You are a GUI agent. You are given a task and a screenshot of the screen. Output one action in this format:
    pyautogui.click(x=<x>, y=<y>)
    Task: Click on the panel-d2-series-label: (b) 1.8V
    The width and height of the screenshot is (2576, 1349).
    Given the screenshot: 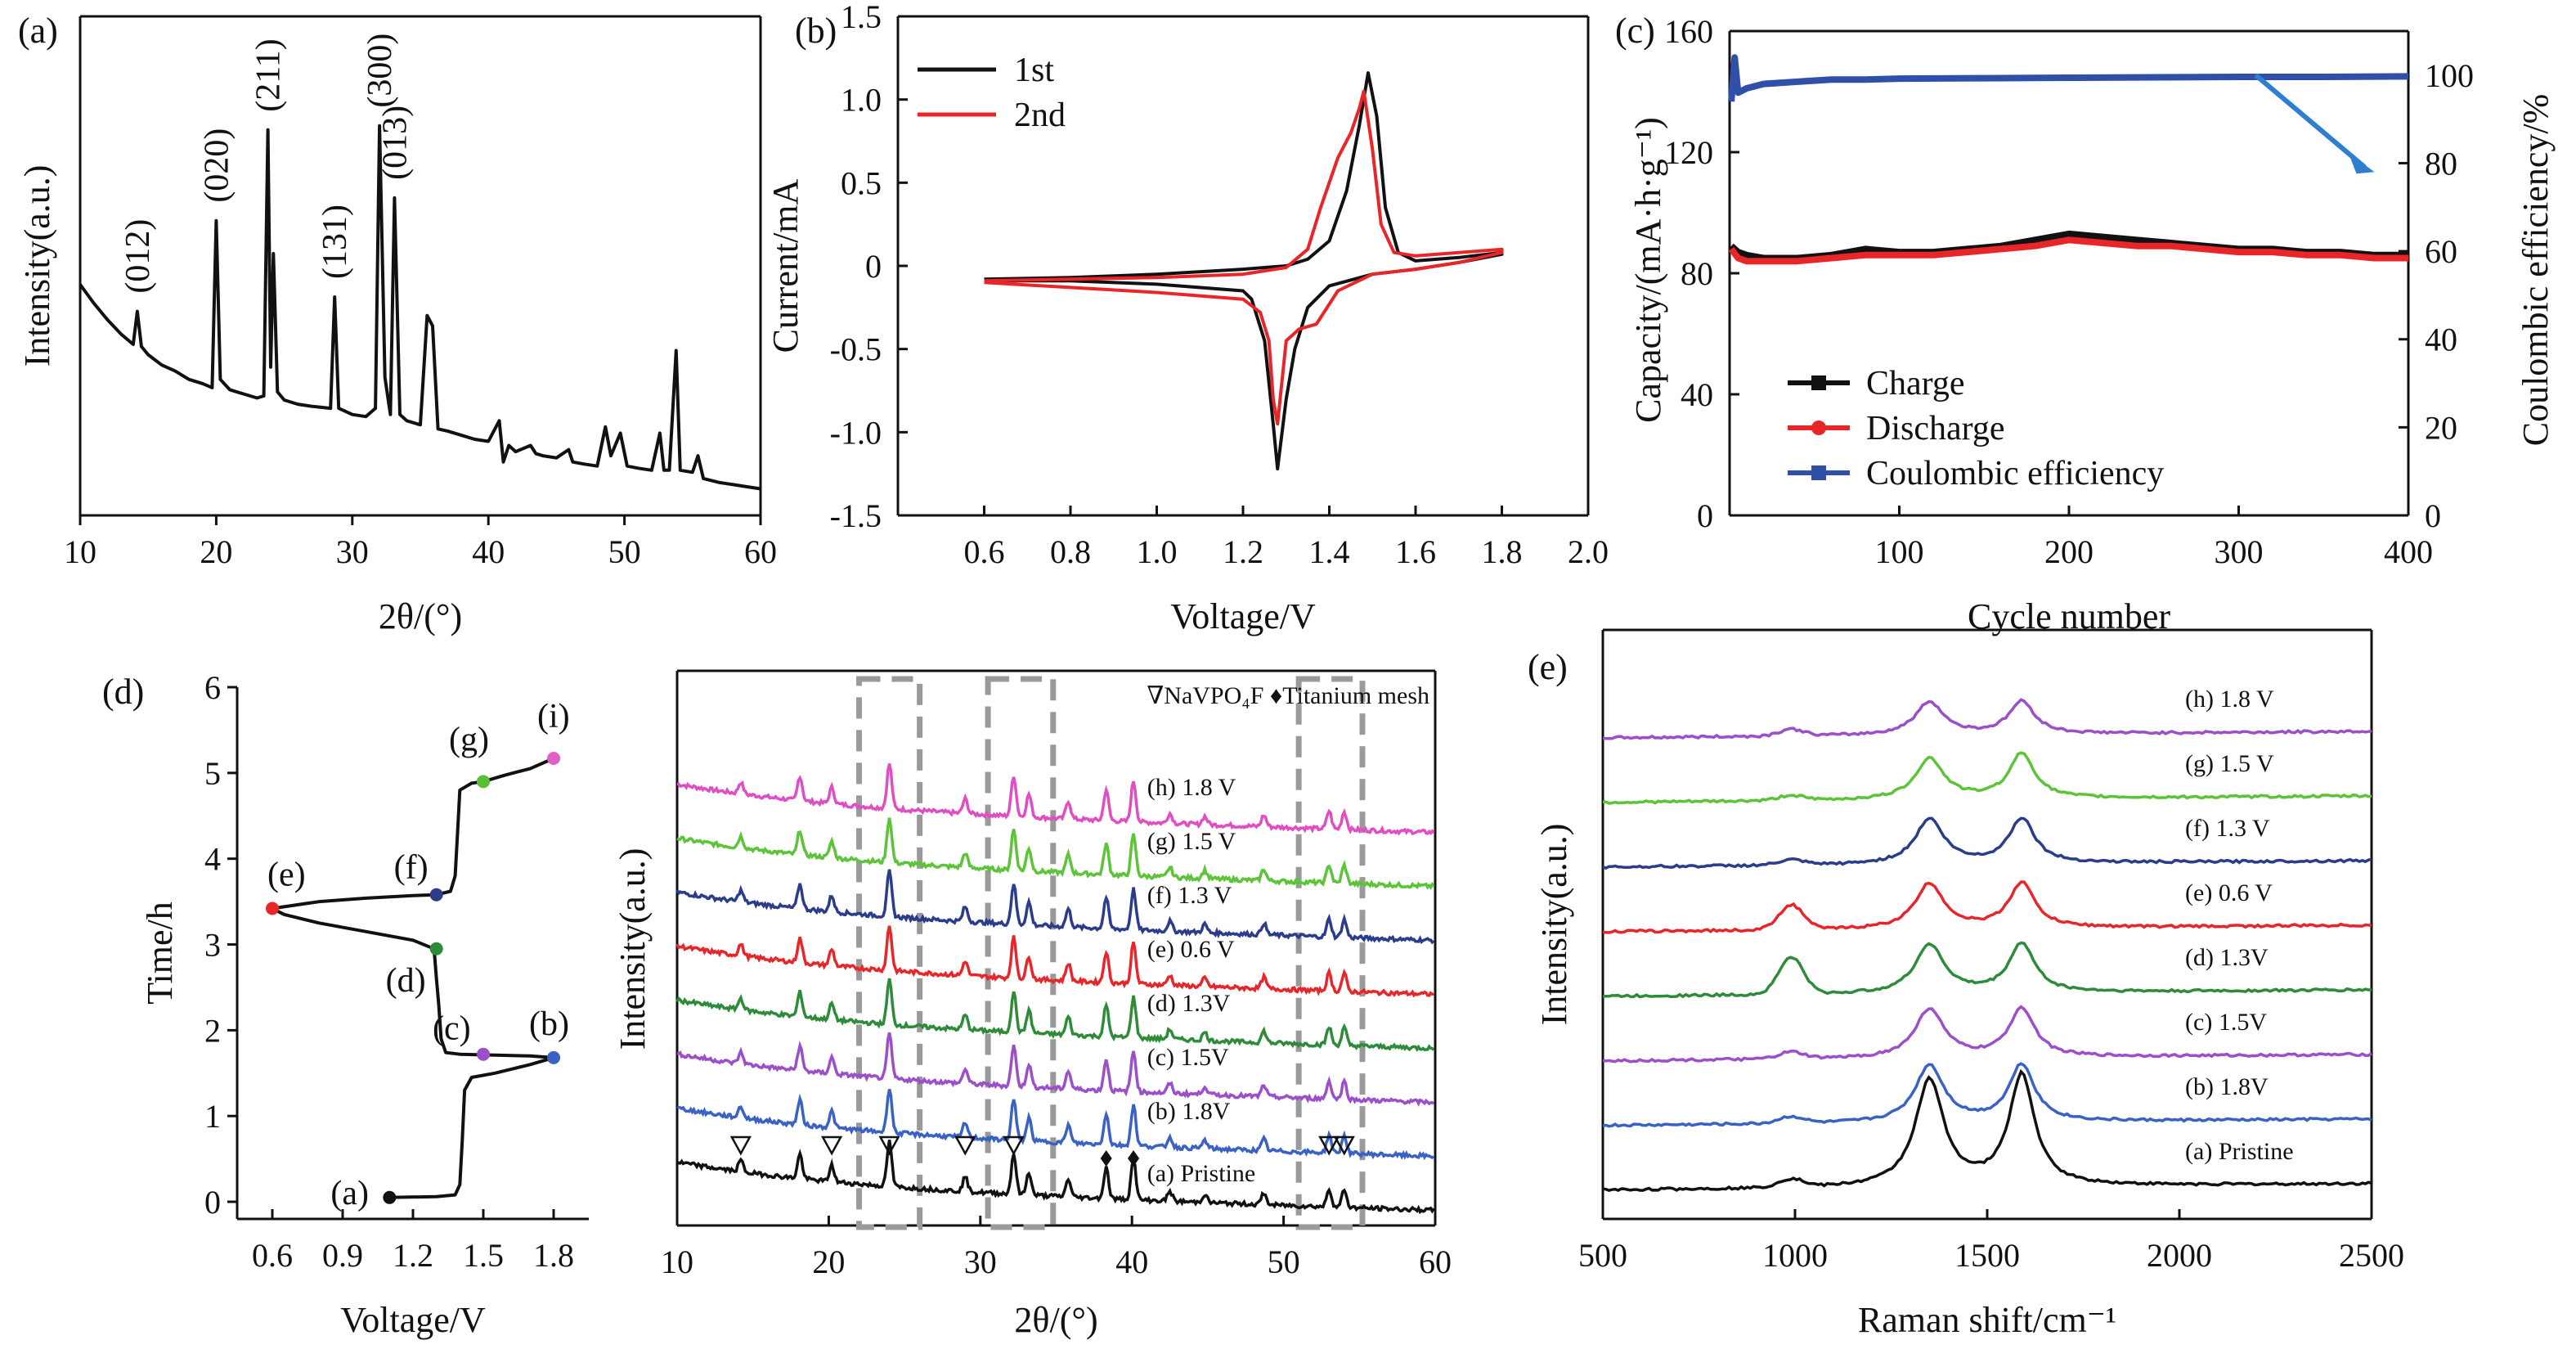 What is the action you would take?
    pyautogui.click(x=1189, y=1111)
    